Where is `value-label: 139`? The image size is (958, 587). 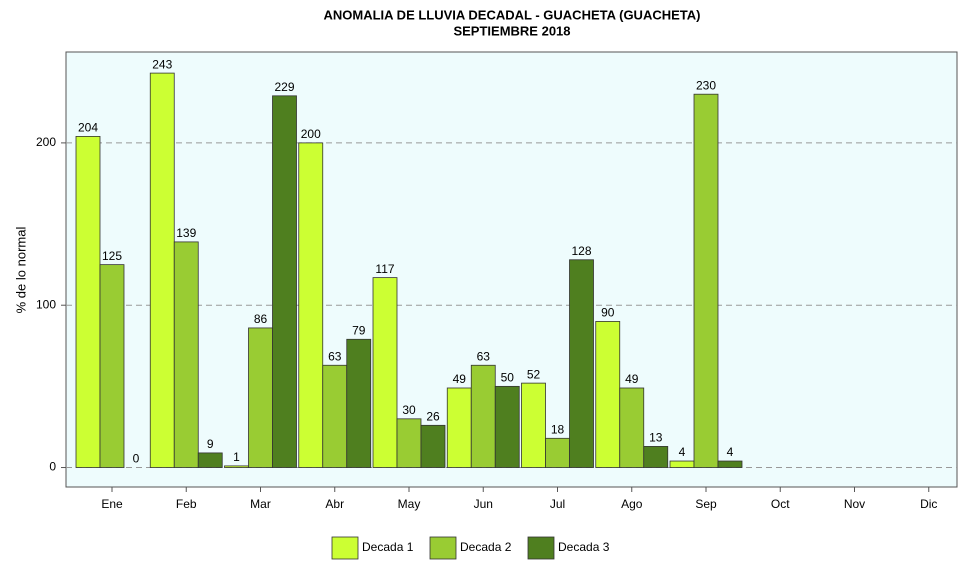 value-label: 139 is located at coordinates (186, 233).